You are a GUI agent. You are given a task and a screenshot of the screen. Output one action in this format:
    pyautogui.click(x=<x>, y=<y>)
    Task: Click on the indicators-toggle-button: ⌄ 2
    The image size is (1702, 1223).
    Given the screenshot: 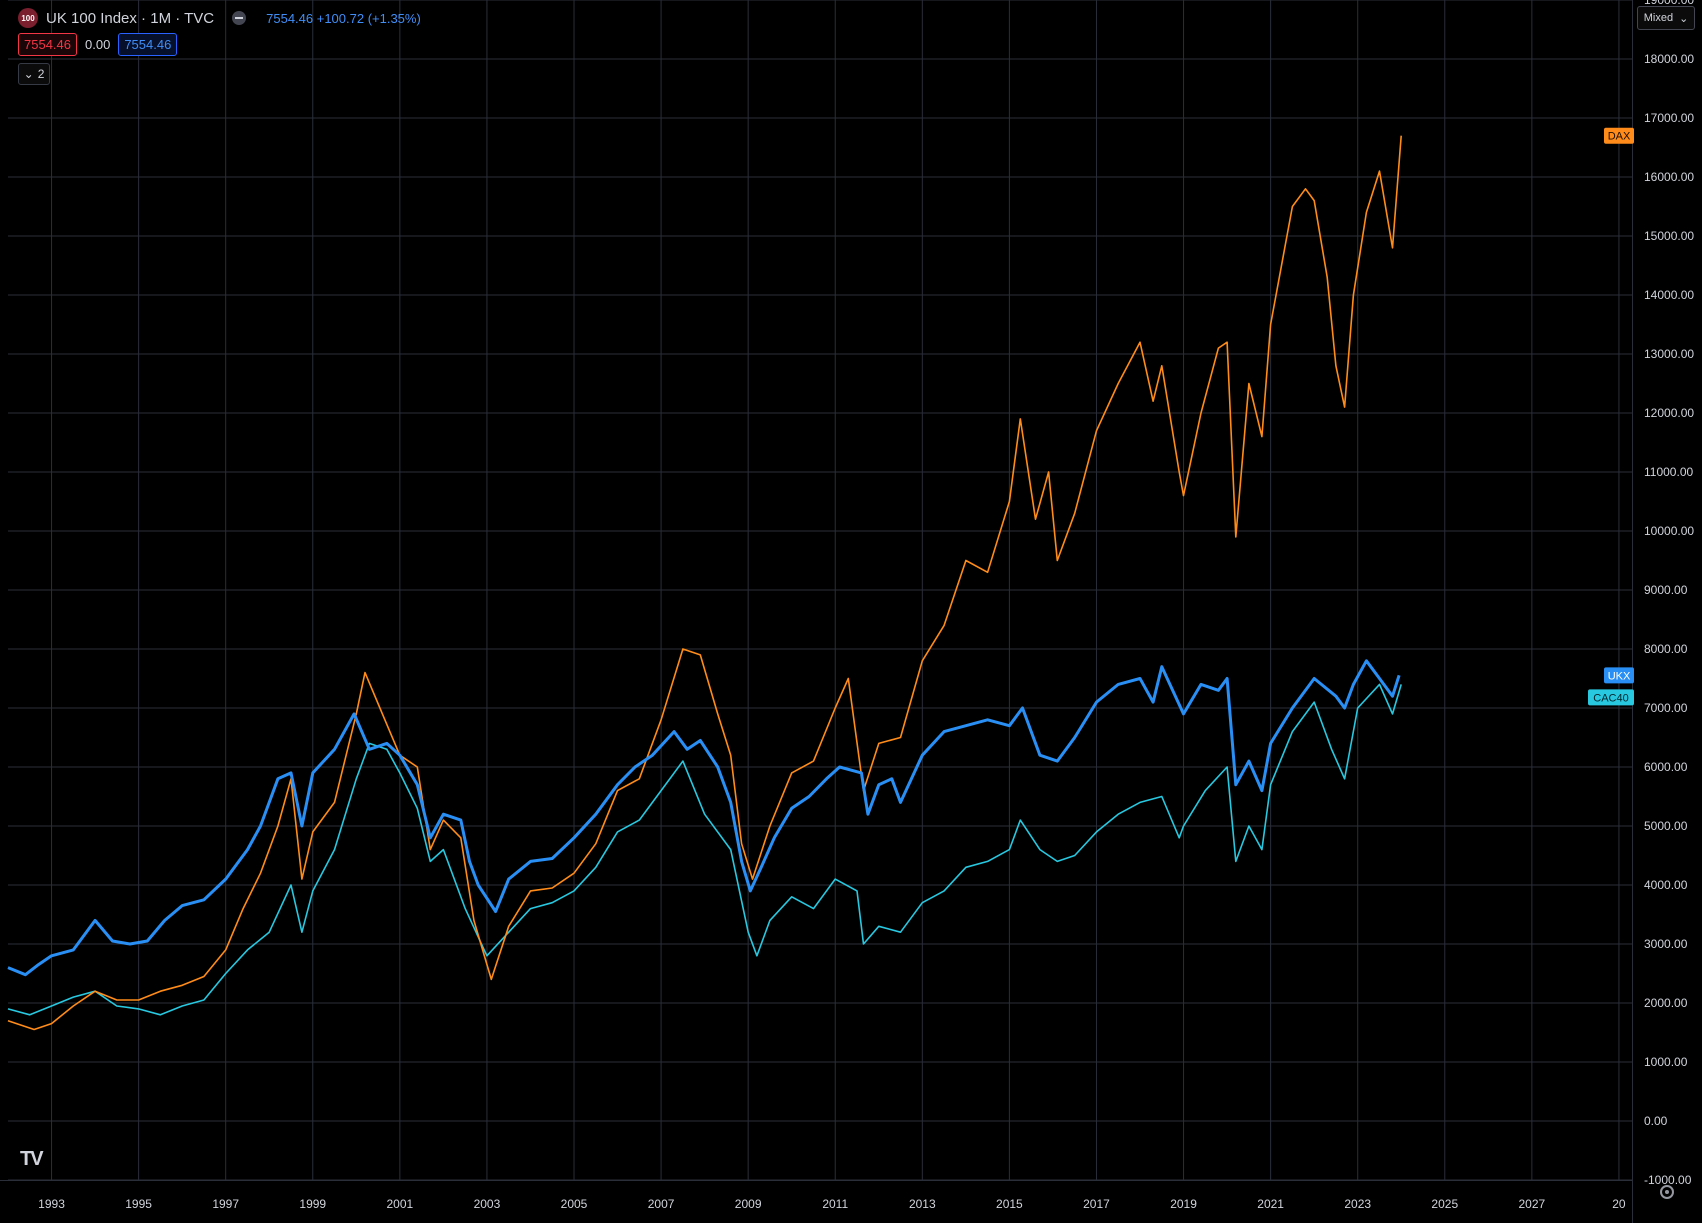 What is the action you would take?
    pyautogui.click(x=34, y=74)
    